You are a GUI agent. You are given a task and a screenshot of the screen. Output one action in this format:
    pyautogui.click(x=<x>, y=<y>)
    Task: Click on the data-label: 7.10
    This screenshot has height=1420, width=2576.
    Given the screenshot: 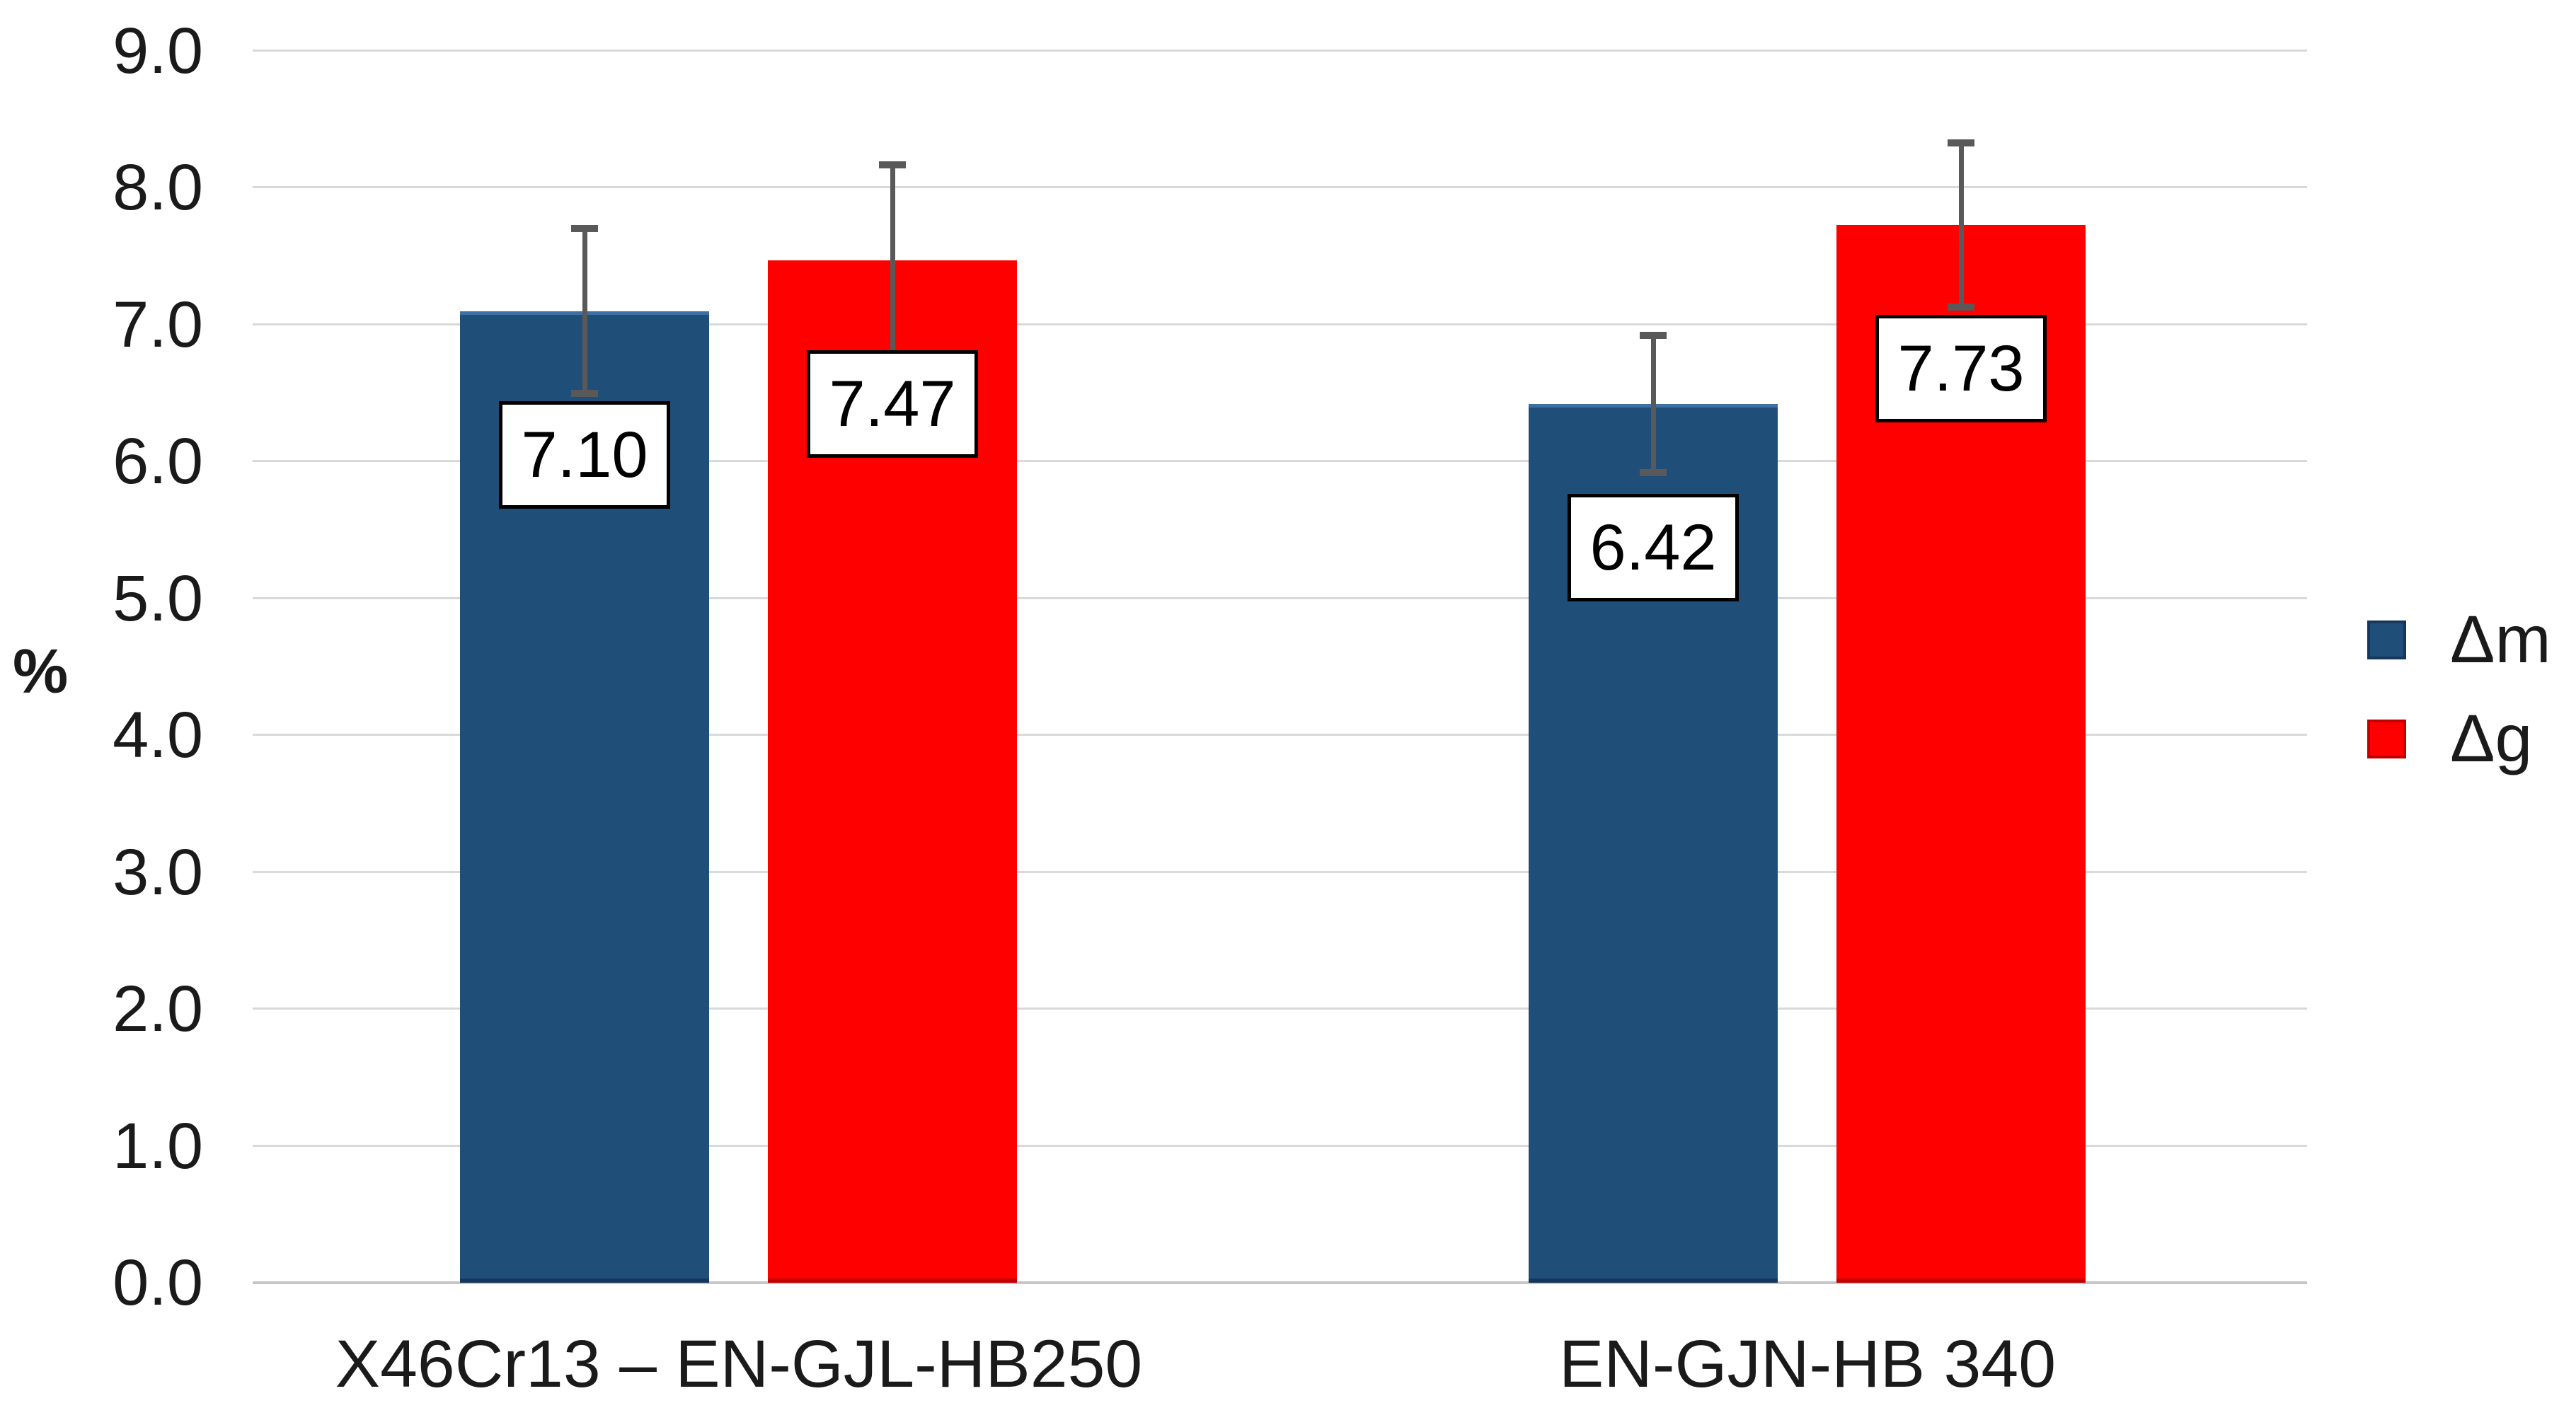 What is the action you would take?
    pyautogui.click(x=584, y=455)
    